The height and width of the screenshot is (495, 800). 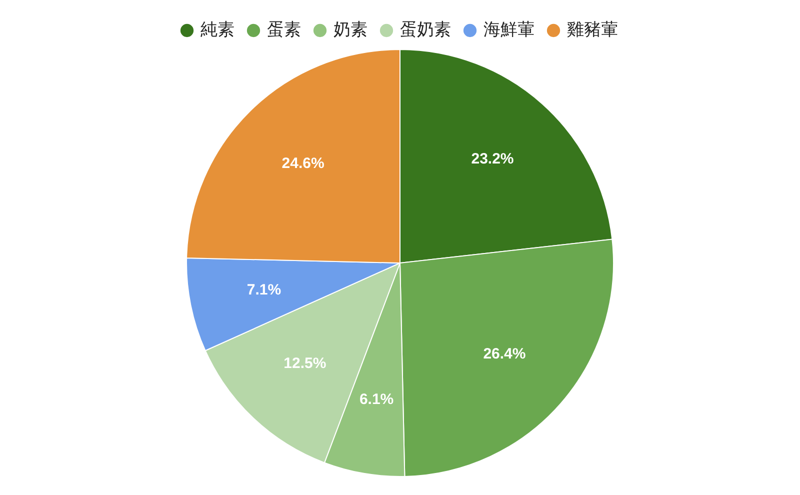 I want to click on data-label: 24.6%, so click(x=303, y=163).